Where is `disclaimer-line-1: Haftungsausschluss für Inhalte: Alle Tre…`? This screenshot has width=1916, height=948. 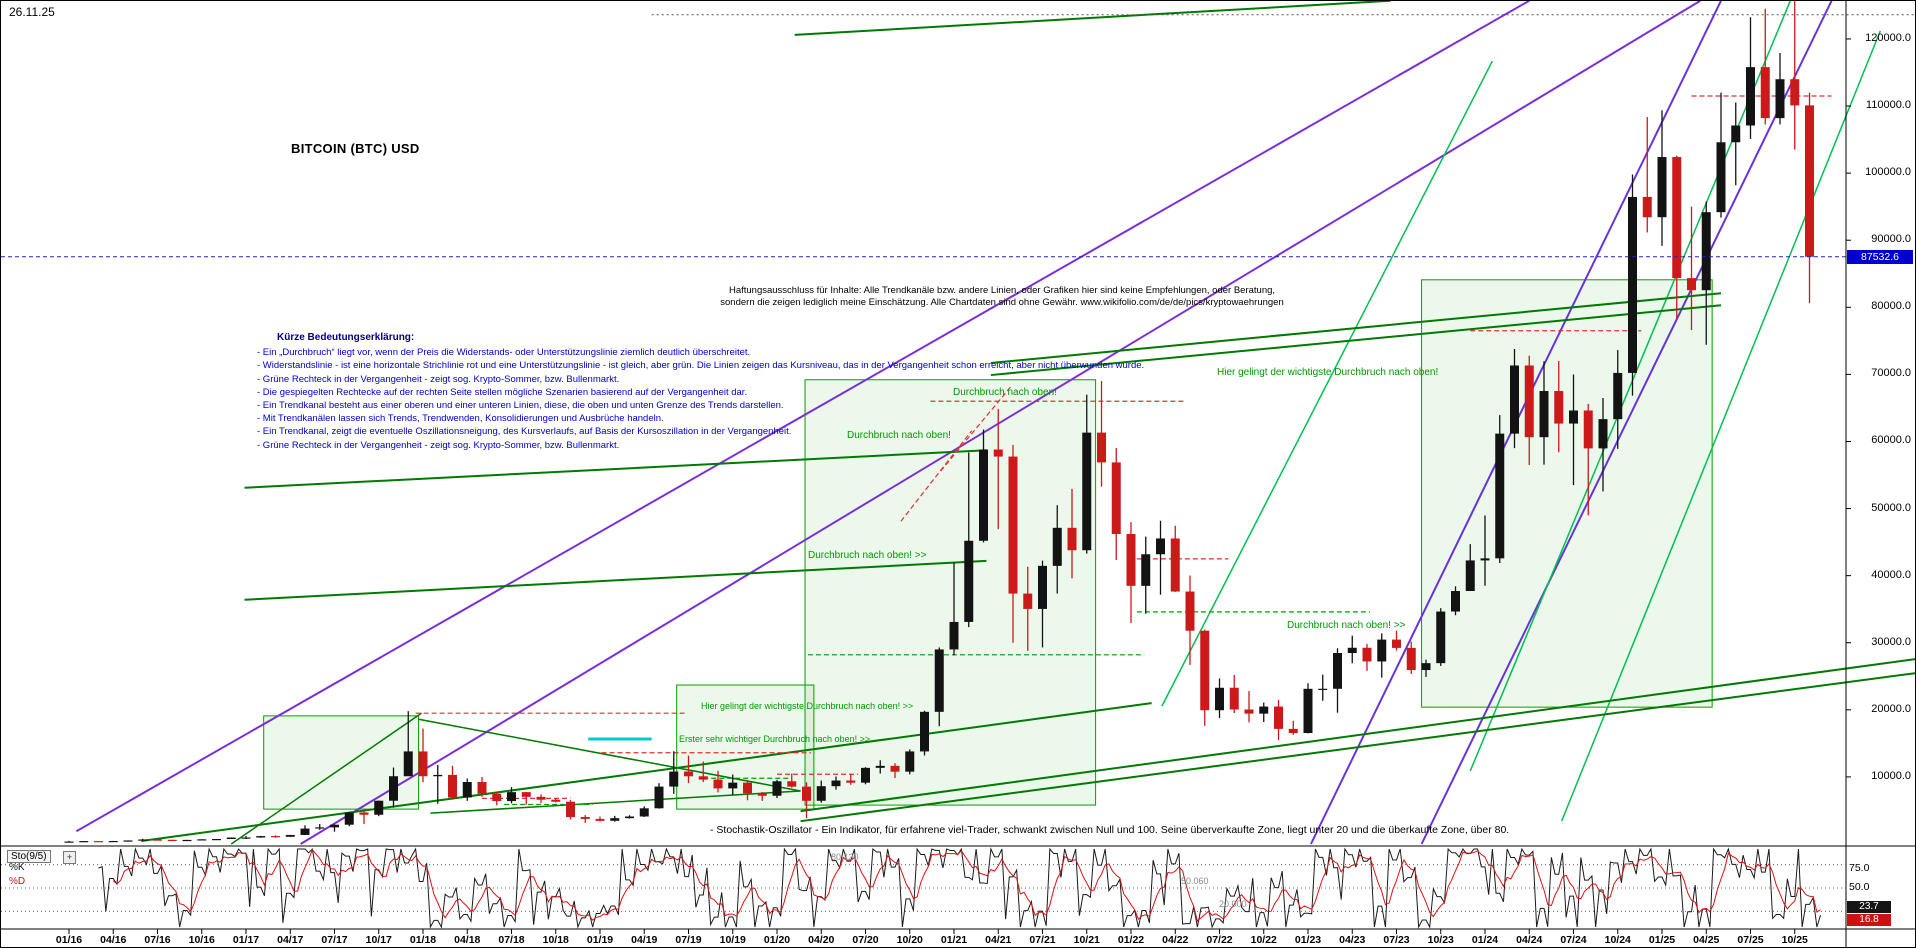
disclaimer-line-1: Haftungsausschluss für Inhalte: Alle Tre… is located at coordinates (1002, 290).